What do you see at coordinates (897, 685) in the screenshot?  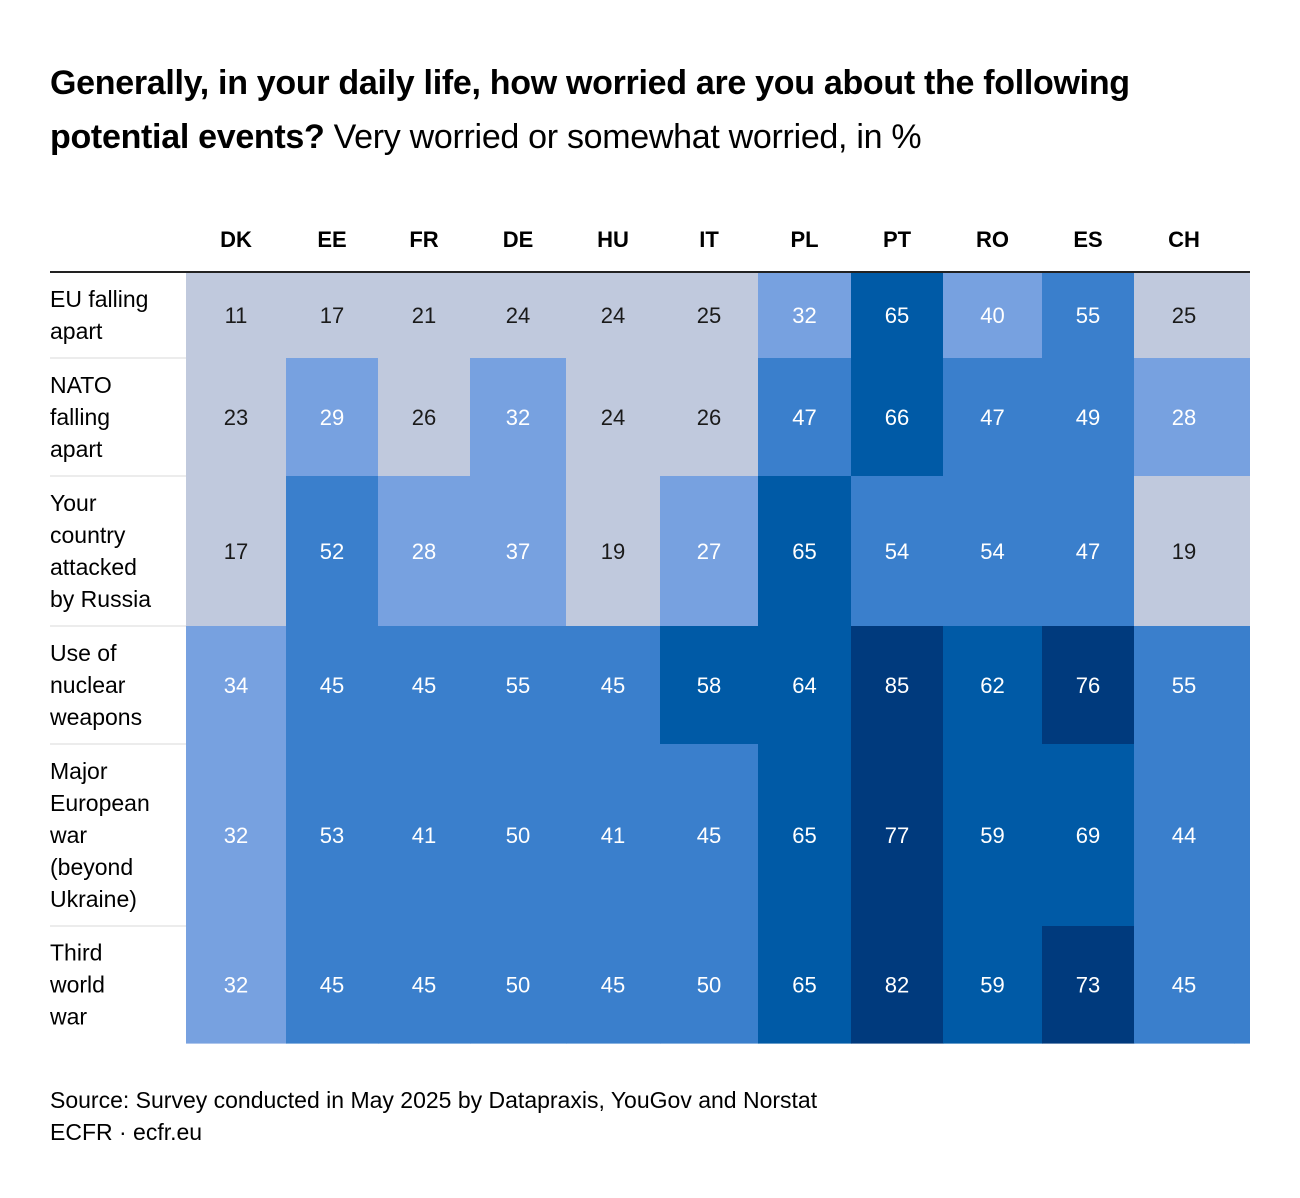 I see `cell-value-label: 85` at bounding box center [897, 685].